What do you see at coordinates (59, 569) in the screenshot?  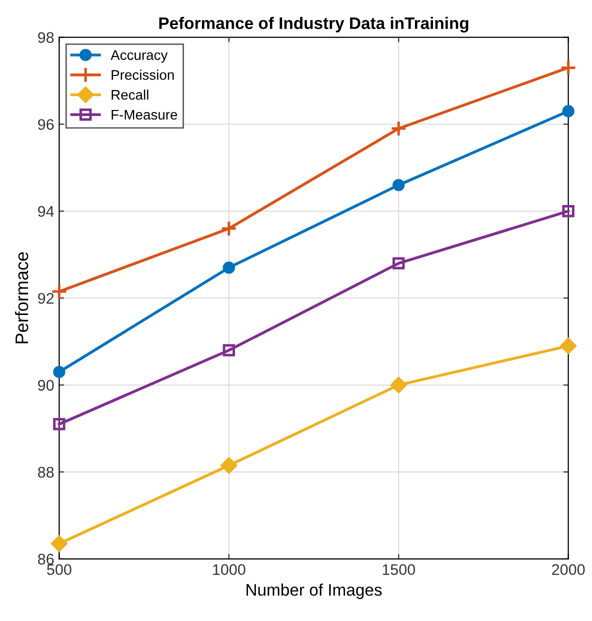 I see `x-tick-label: 500` at bounding box center [59, 569].